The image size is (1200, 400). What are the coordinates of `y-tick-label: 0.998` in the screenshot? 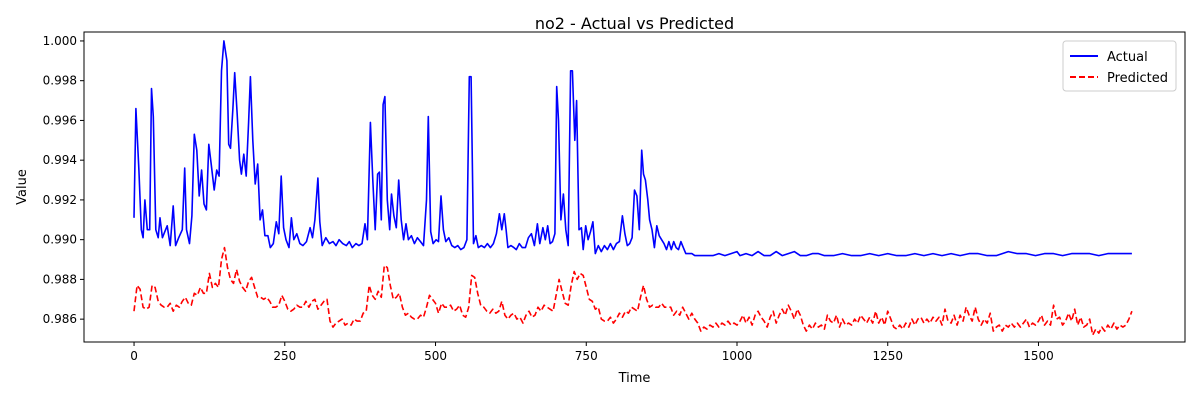 It's located at (60, 81).